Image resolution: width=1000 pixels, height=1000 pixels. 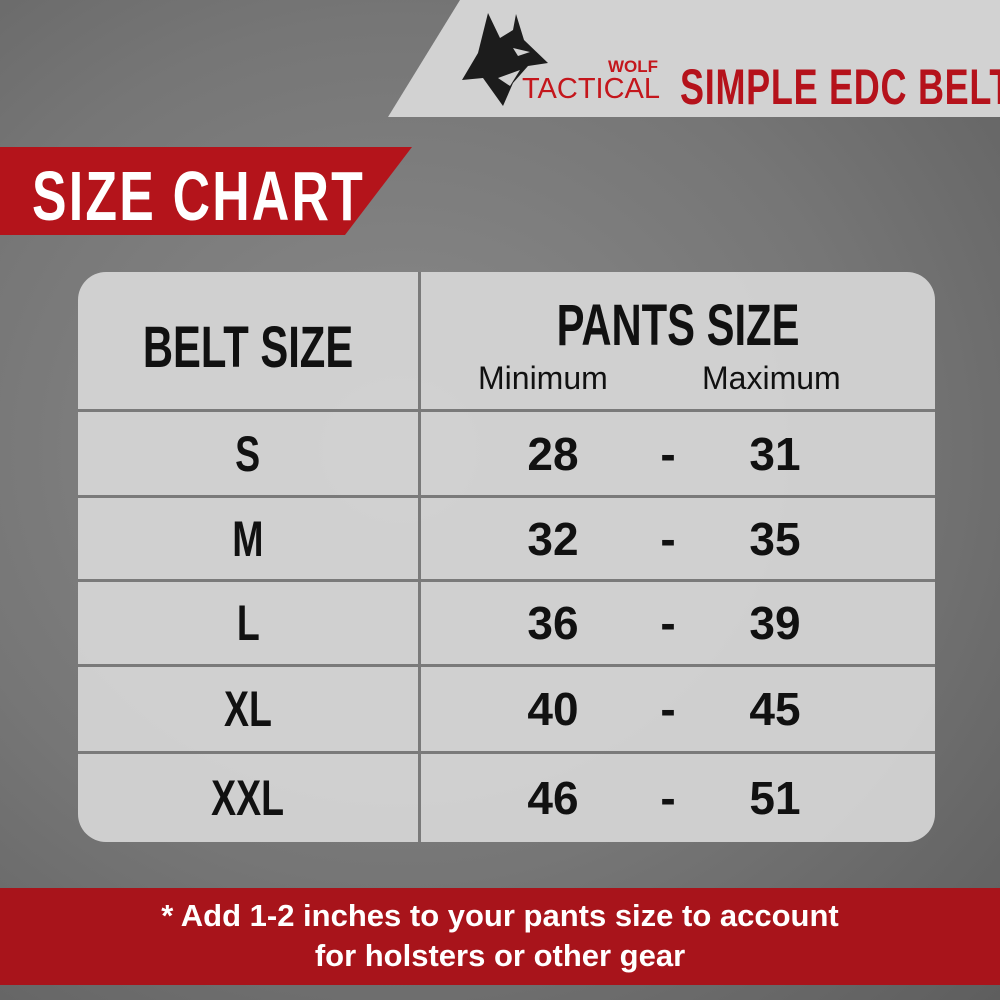 What do you see at coordinates (506, 798) in the screenshot?
I see `table-row: XXL 46 - 51` at bounding box center [506, 798].